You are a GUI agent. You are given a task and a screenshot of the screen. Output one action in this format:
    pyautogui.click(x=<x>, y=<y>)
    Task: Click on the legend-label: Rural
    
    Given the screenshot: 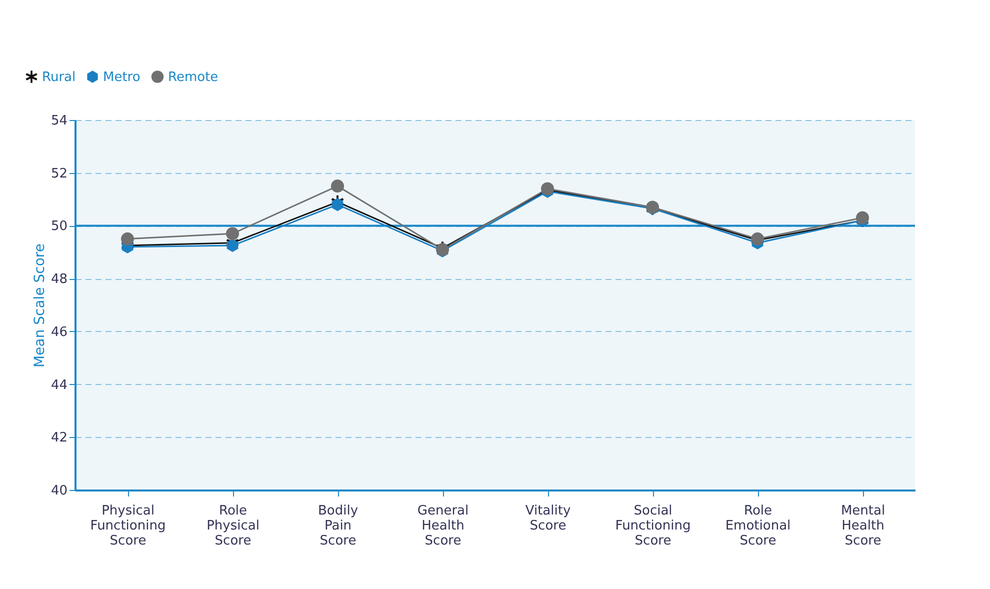 What is the action you would take?
    pyautogui.click(x=59, y=77)
    